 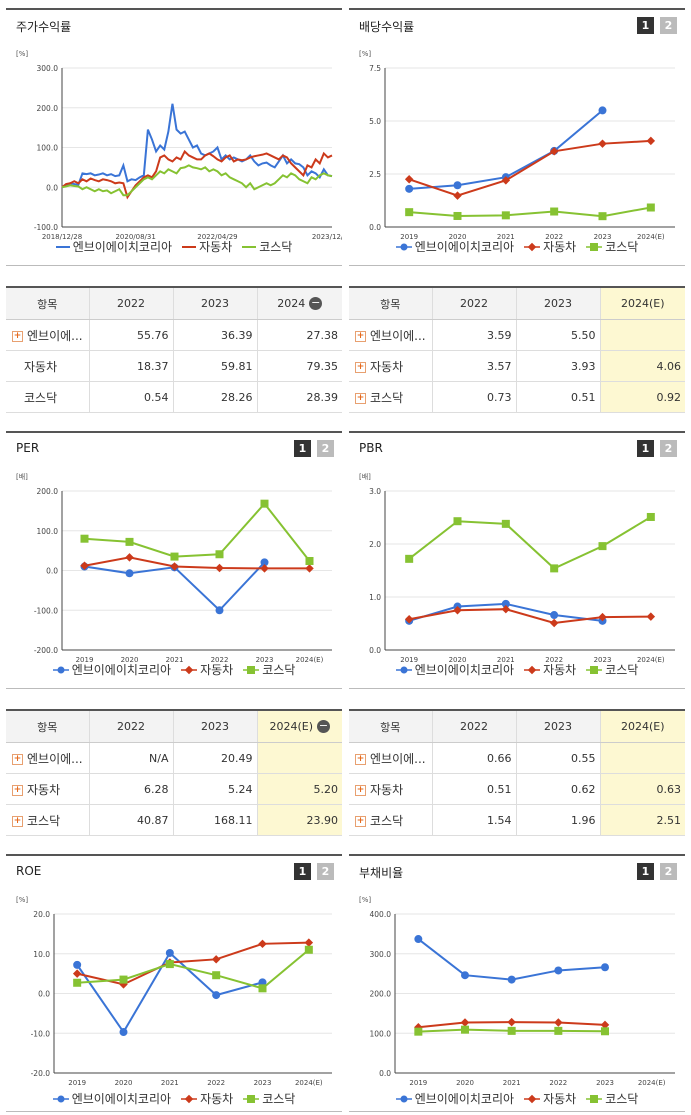 I want to click on header-cell: 2022, so click(x=130, y=726).